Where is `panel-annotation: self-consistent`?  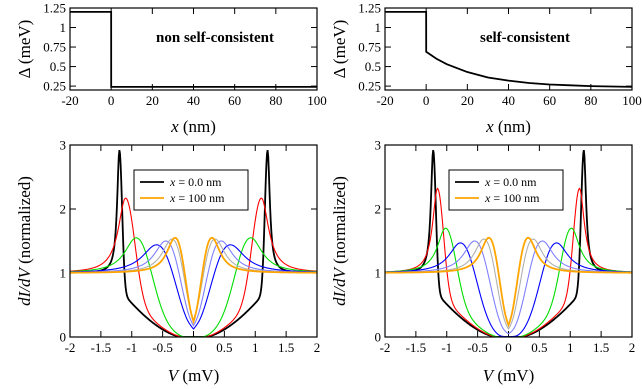
panel-annotation: self-consistent is located at coordinates (525, 38).